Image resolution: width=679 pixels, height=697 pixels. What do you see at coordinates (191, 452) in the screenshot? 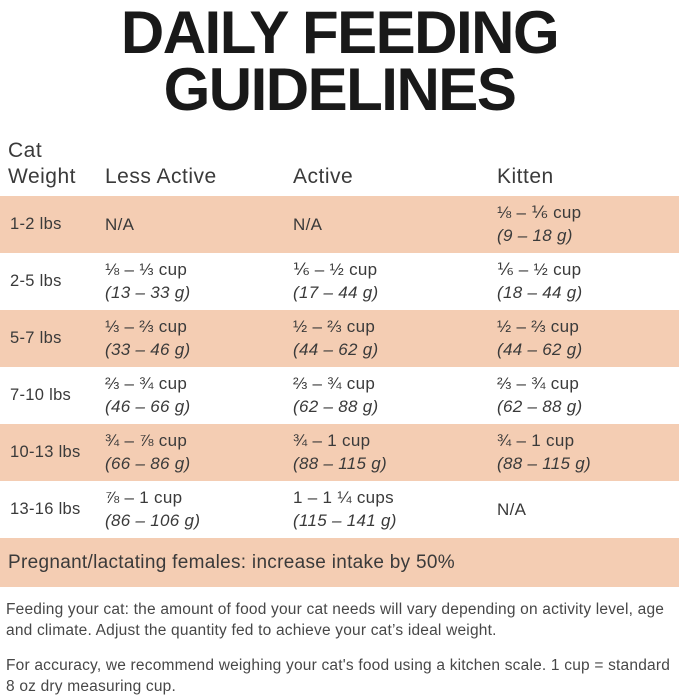
I see `less-active-cell: ¾ – ⅞ cup (66 – 86 g)` at bounding box center [191, 452].